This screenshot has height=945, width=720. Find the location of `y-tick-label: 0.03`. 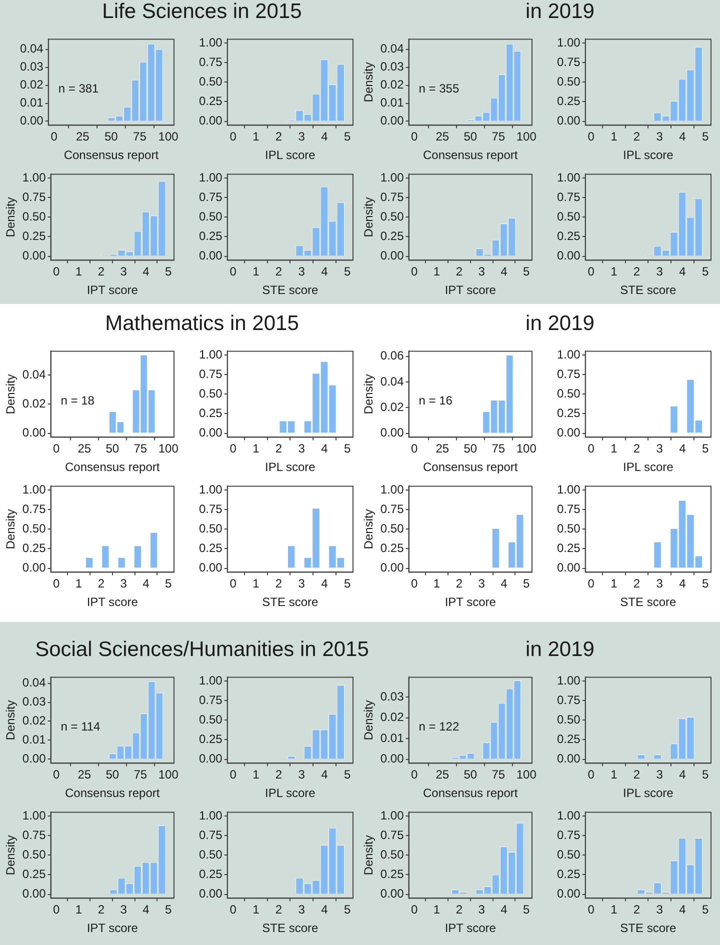

y-tick-label: 0.03 is located at coordinates (34, 701).